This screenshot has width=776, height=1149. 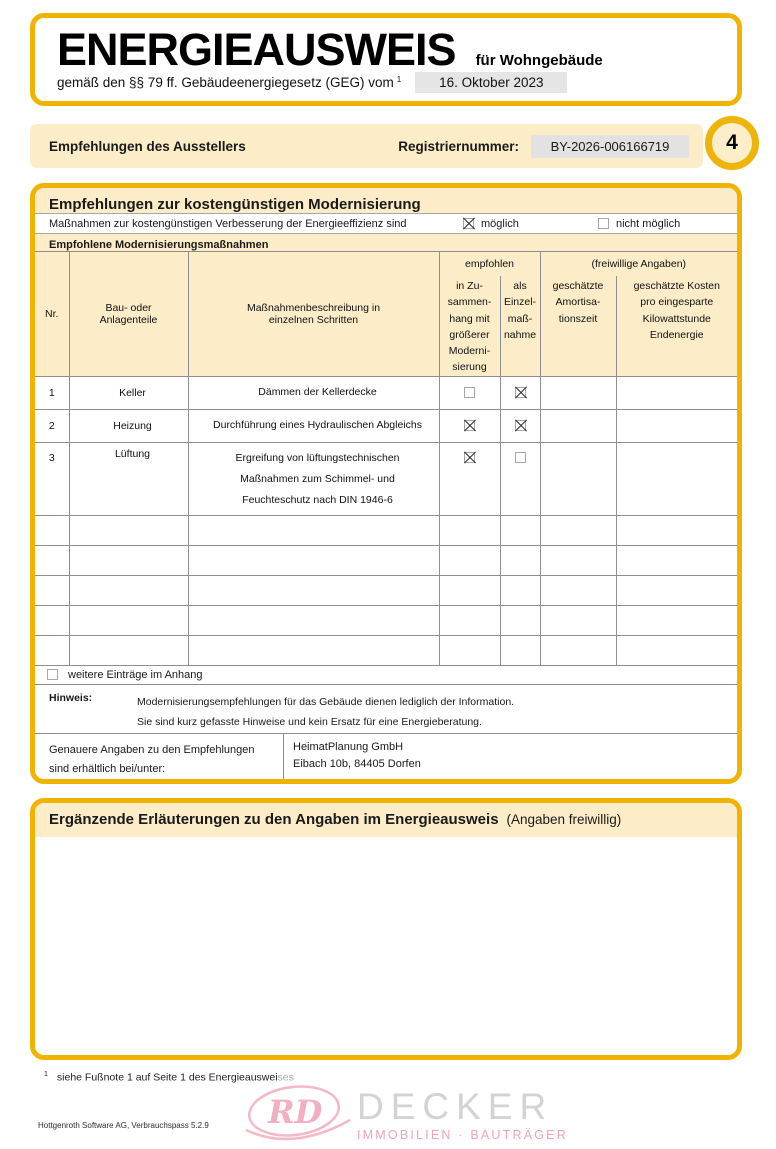 I want to click on more-entries-row: weitere Einträge im Anhang, so click(x=386, y=674).